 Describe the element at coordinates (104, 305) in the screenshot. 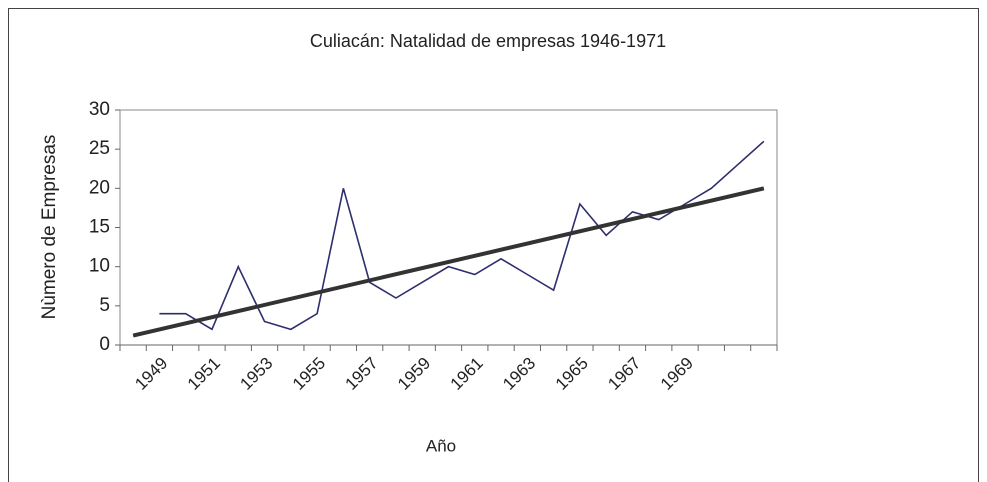

I see `y-tick-label: 5` at that location.